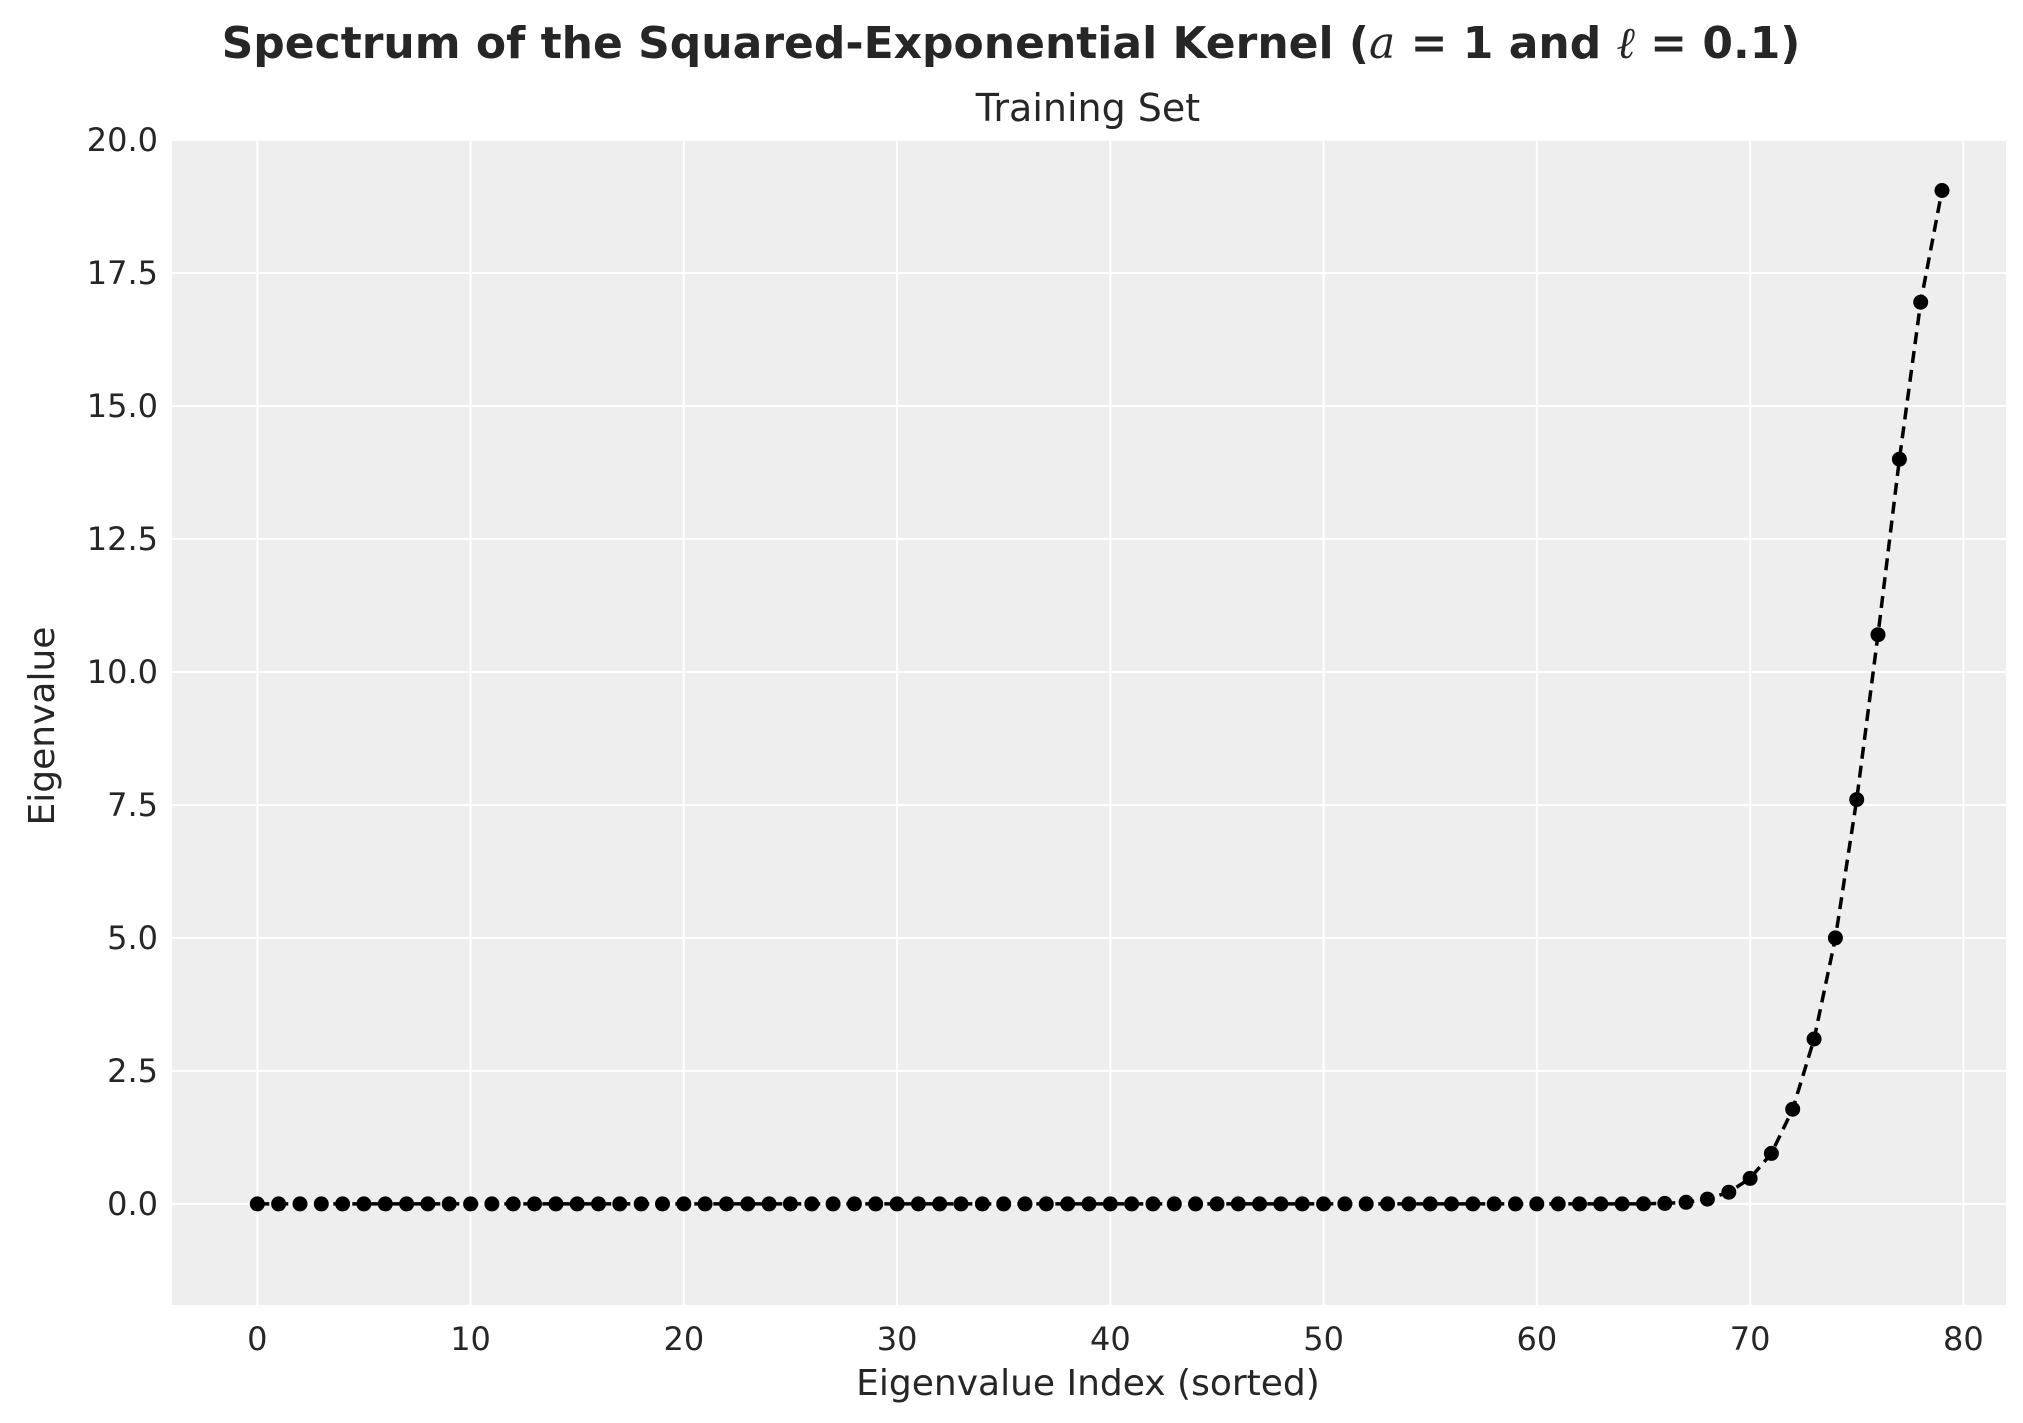 The height and width of the screenshot is (1423, 2023). I want to click on y-axis-label: Eigenvalue, so click(42, 726).